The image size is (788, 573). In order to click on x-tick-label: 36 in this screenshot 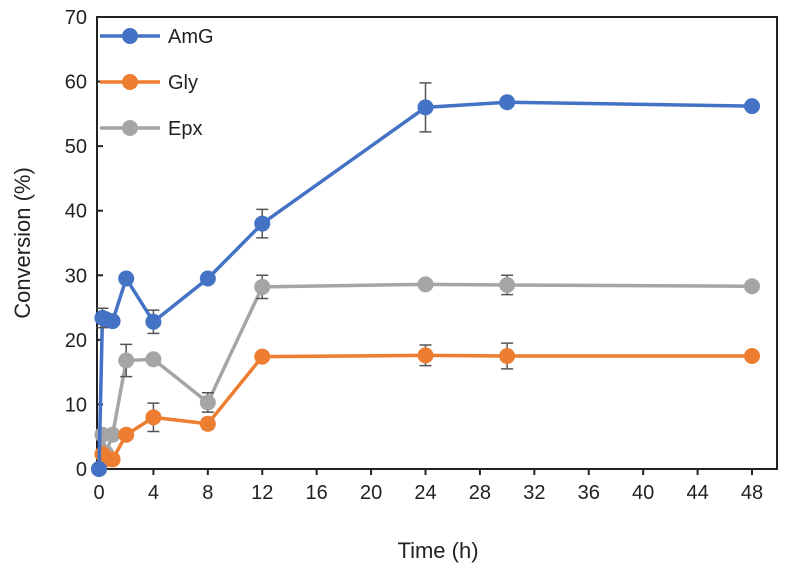, I will do `click(589, 493)`.